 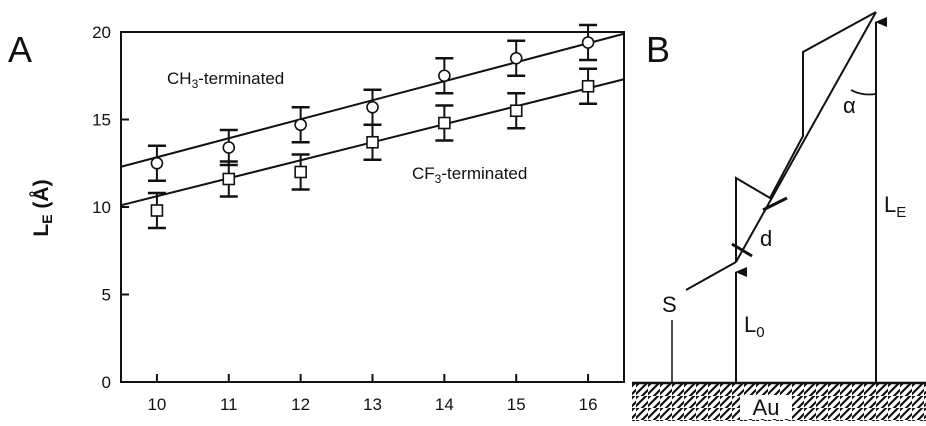 I want to click on alpha-arc, so click(x=863, y=92).